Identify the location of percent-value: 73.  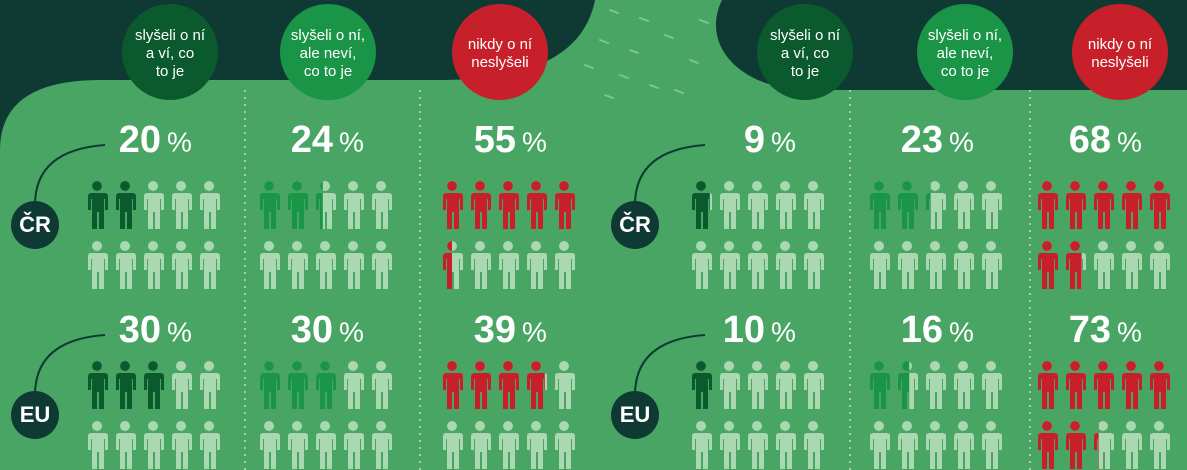
(1090, 330).